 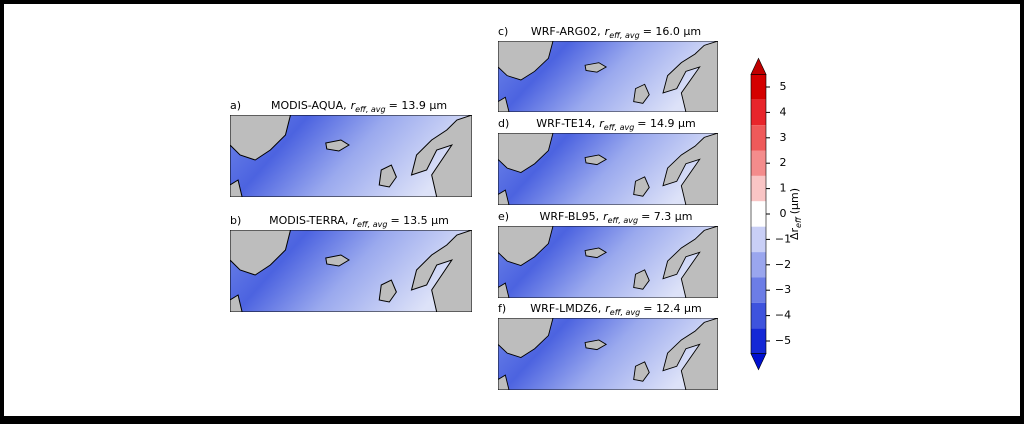 What do you see at coordinates (783, 289) in the screenshot?
I see `colorbar-tick-label: −3` at bounding box center [783, 289].